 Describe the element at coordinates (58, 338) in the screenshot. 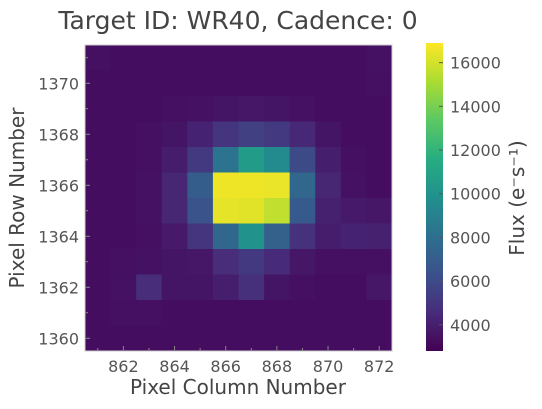

I see `y-tick-label: 1360` at that location.